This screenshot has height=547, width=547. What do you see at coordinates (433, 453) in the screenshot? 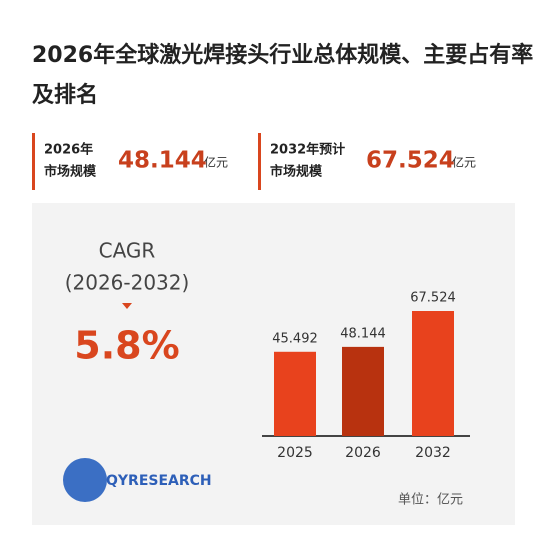
I see `x-tick-label: 2032` at bounding box center [433, 453].